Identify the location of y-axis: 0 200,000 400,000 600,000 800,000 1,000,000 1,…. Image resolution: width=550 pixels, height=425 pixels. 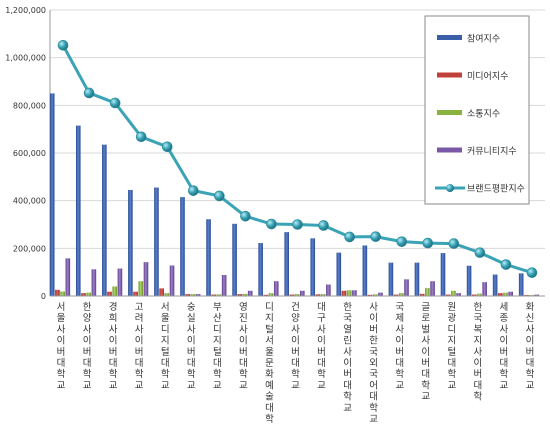
(28, 153).